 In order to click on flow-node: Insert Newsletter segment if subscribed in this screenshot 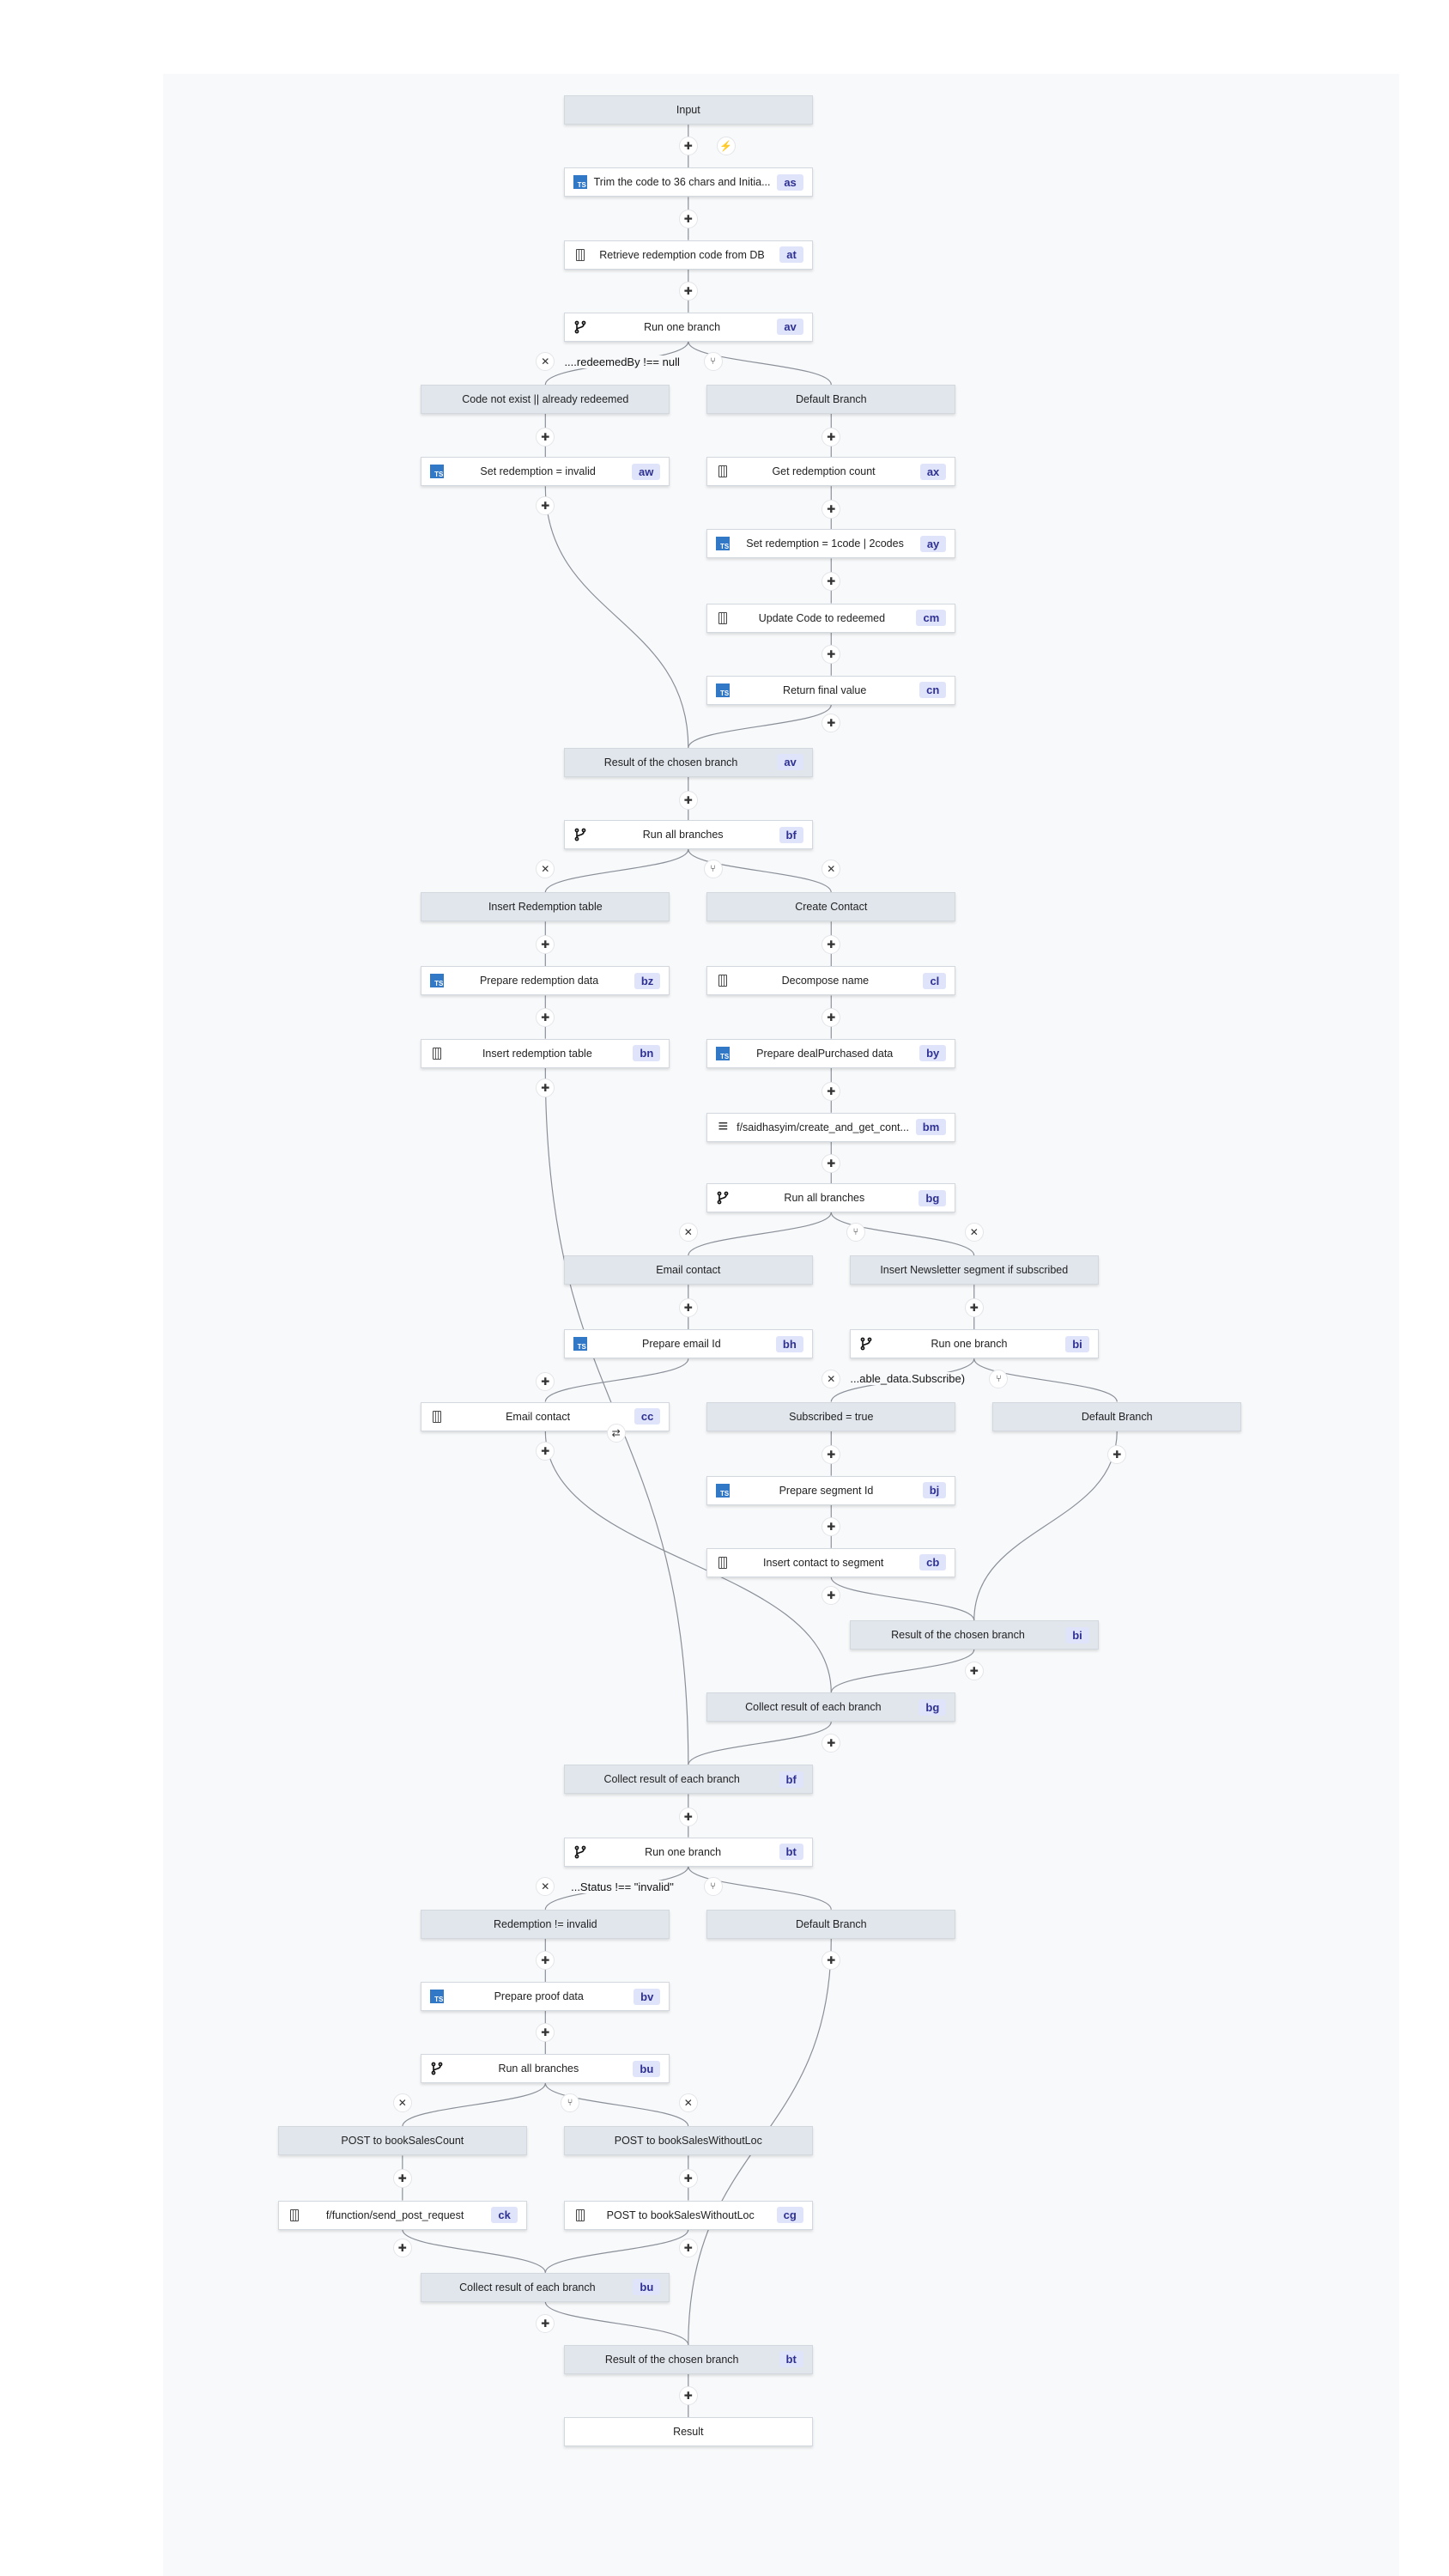, I will do `click(974, 1270)`.